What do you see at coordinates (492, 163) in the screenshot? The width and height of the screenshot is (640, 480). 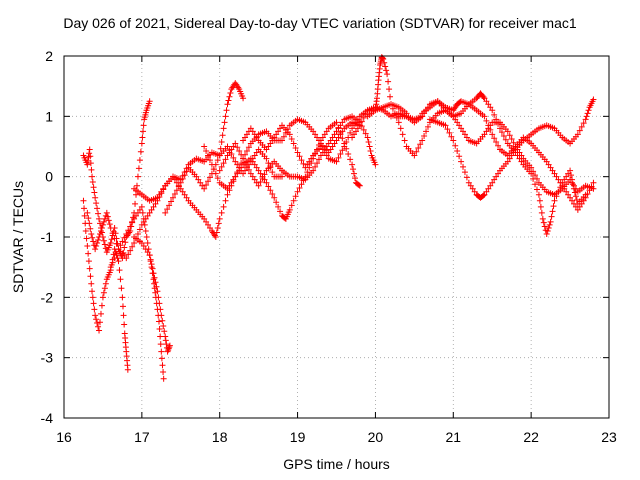 I see `series-track-l` at bounding box center [492, 163].